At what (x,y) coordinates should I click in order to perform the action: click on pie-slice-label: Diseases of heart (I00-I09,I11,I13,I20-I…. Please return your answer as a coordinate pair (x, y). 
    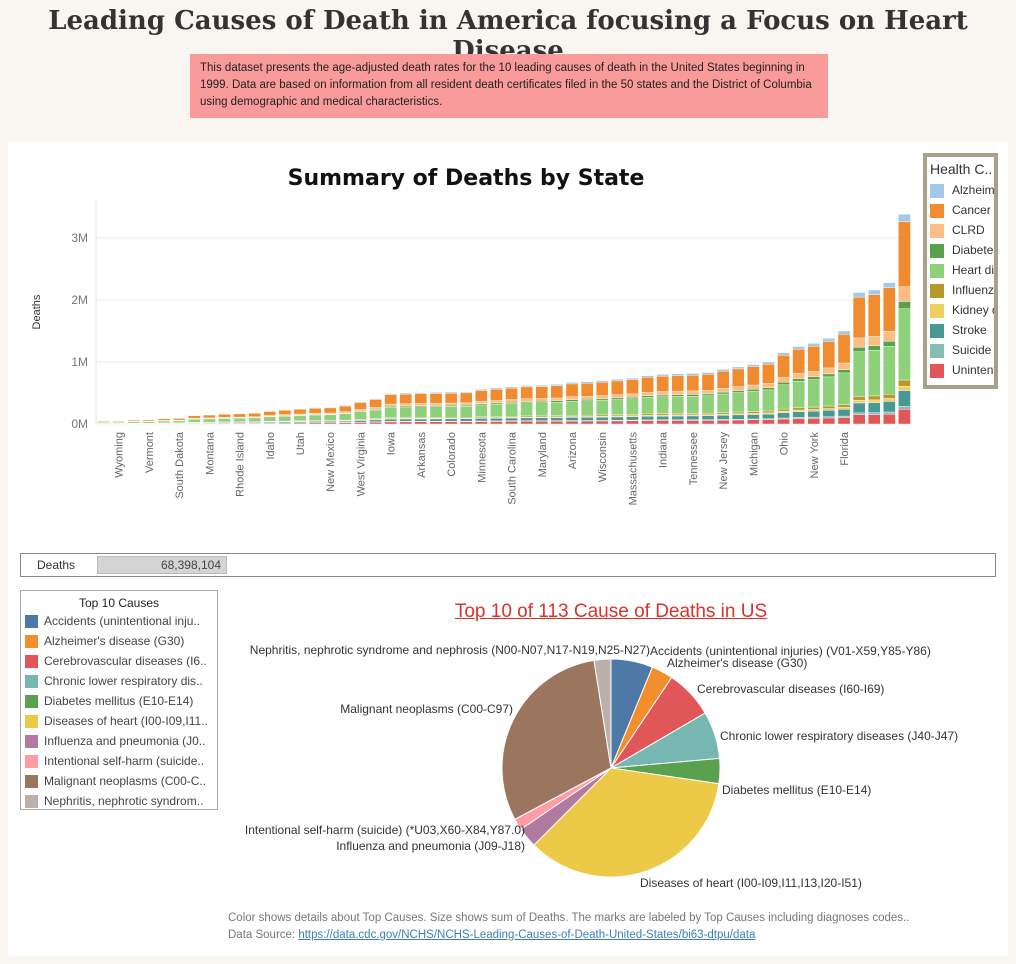
    Looking at the image, I should click on (751, 883).